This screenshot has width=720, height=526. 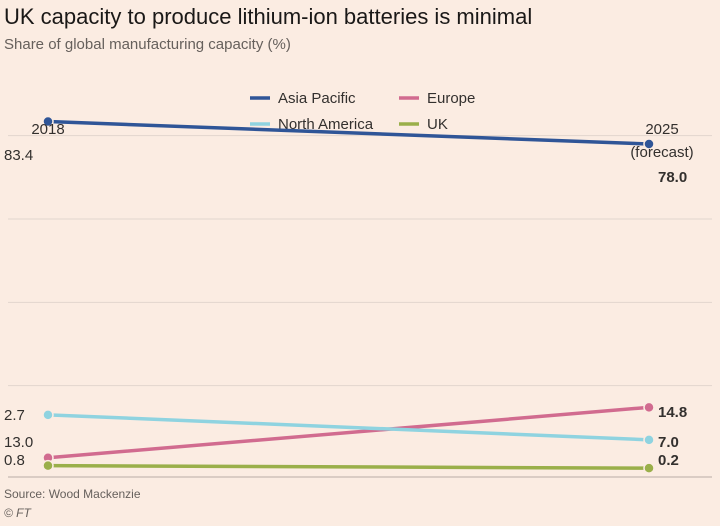 I want to click on data-label: 0.8, so click(x=14, y=460).